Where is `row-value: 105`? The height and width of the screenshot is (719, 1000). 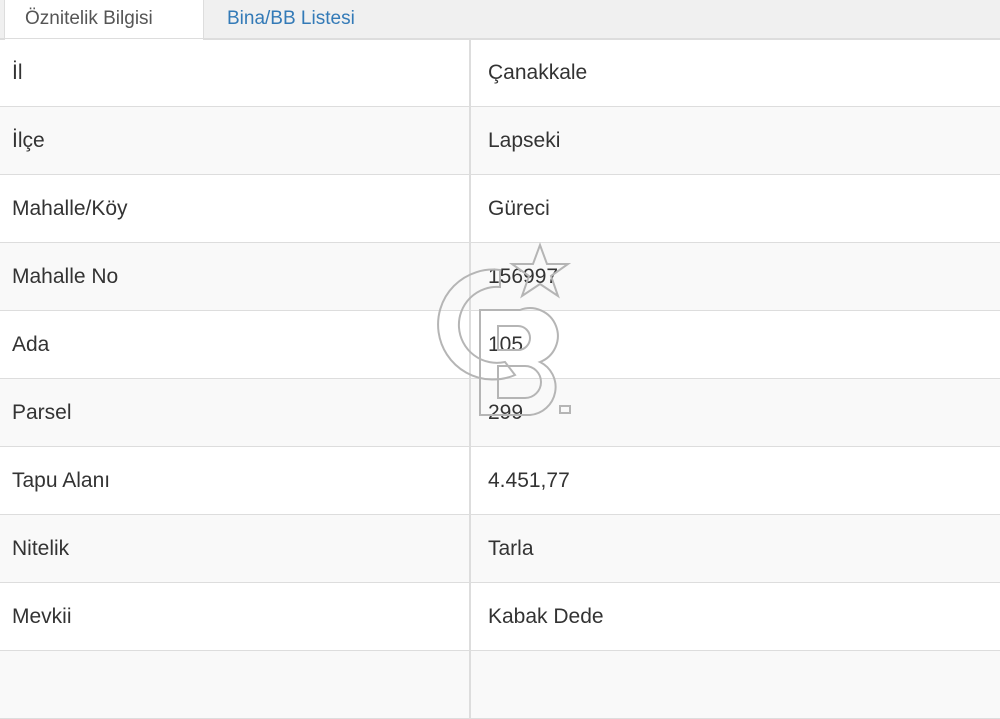 row-value: 105 is located at coordinates (734, 344).